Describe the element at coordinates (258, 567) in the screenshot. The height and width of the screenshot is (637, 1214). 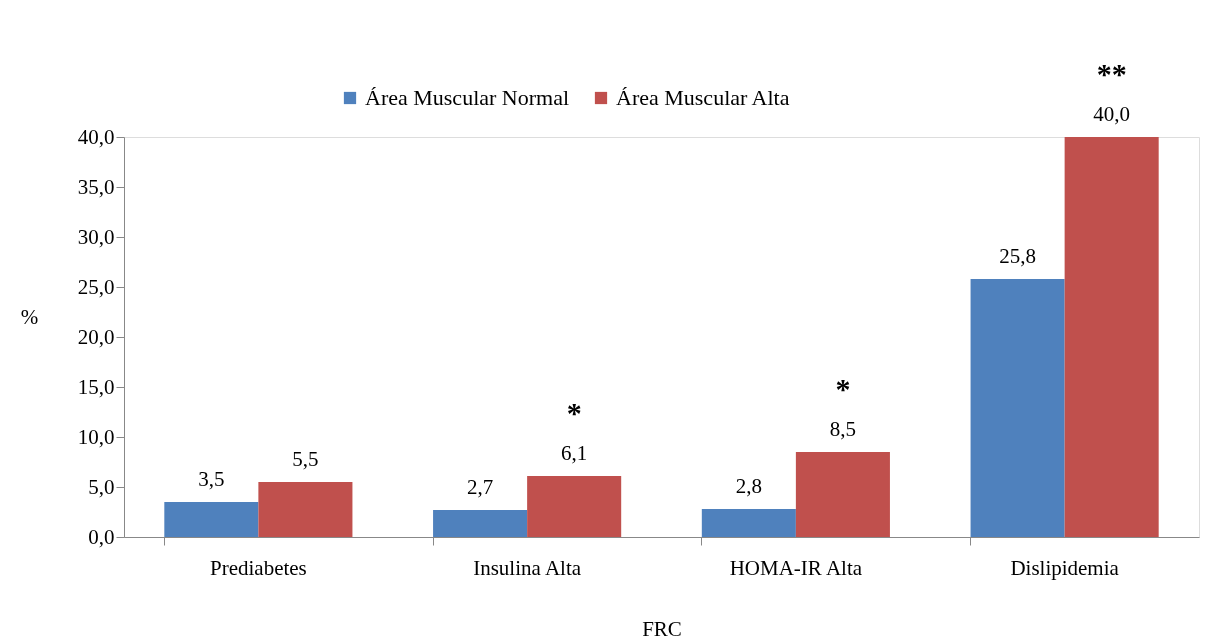
I see `x-tick-label: Prediabetes` at that location.